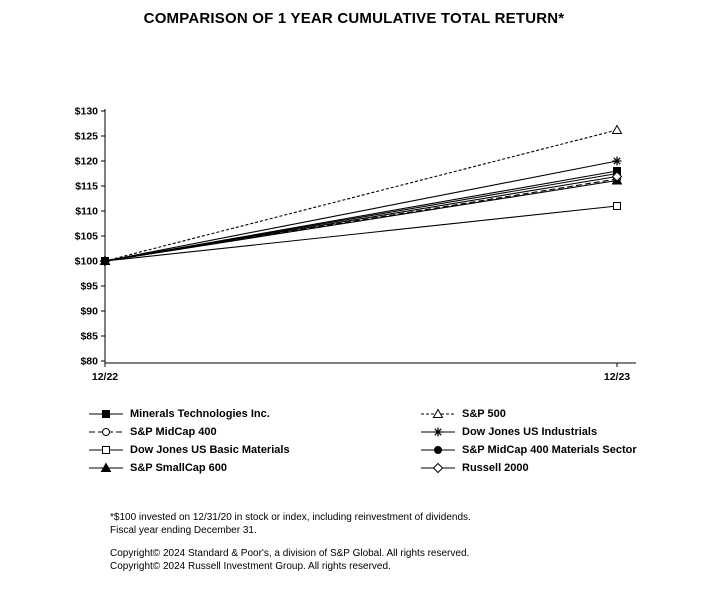  What do you see at coordinates (87, 137) in the screenshot?
I see `y-tick-label: $125` at bounding box center [87, 137].